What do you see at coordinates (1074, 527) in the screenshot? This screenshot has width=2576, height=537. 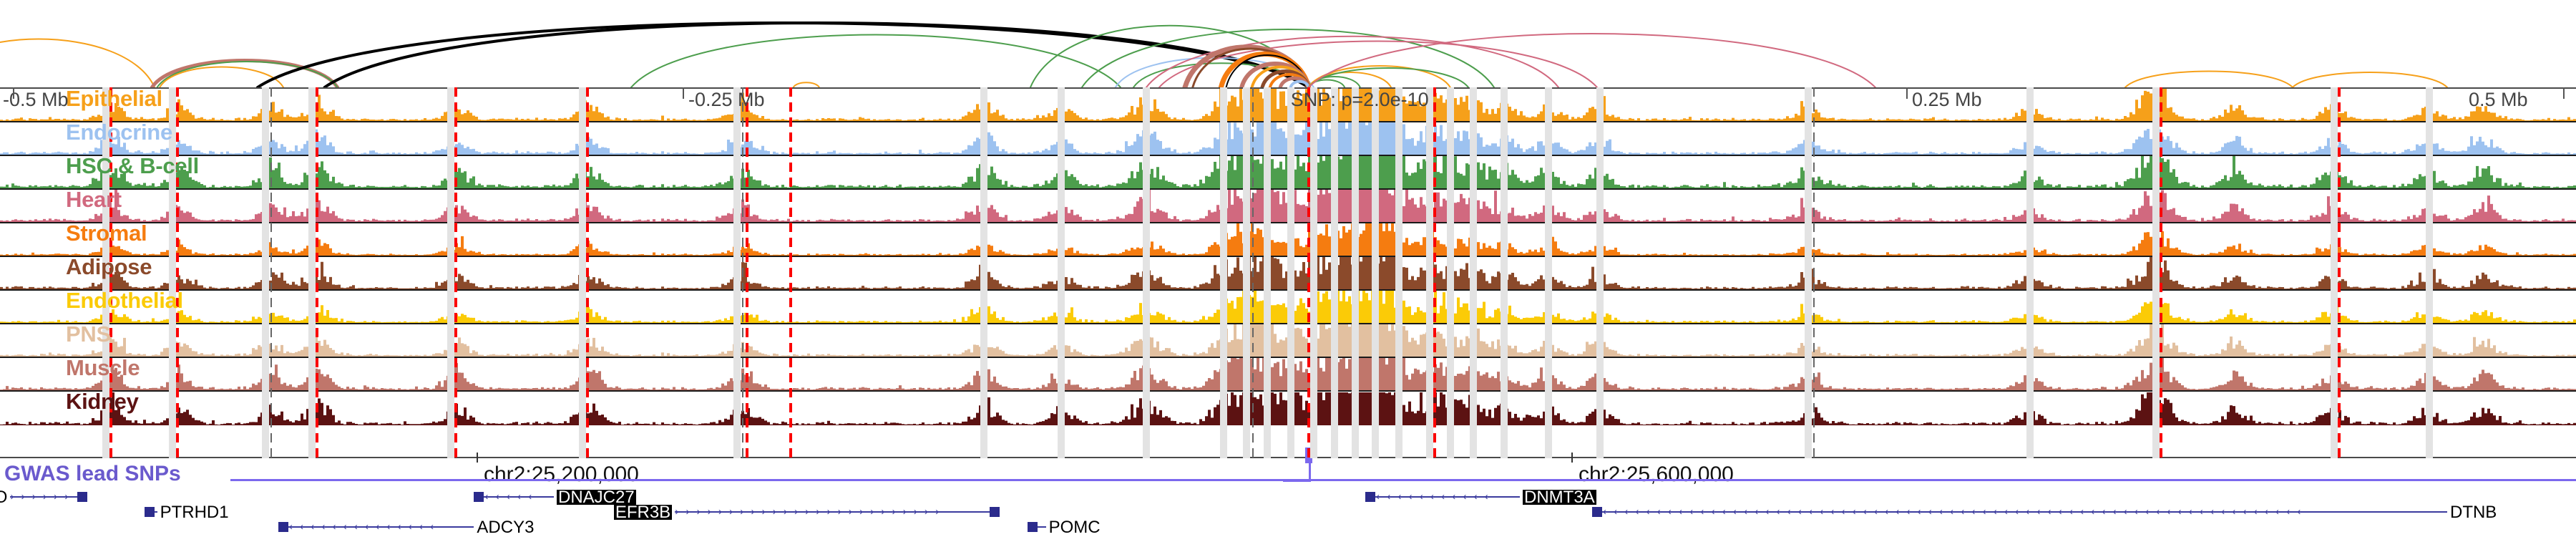 I see `gene-name-label: POMC` at bounding box center [1074, 527].